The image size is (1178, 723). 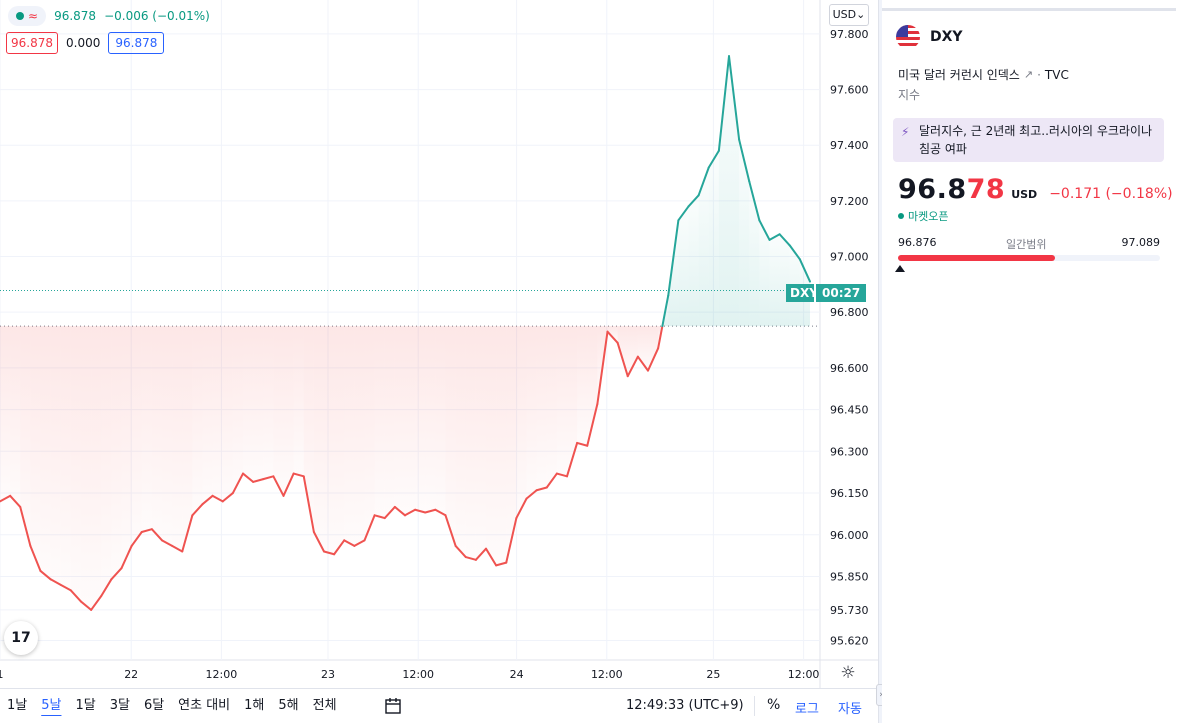 I want to click on external-link-icon: ↗, so click(x=1028, y=74).